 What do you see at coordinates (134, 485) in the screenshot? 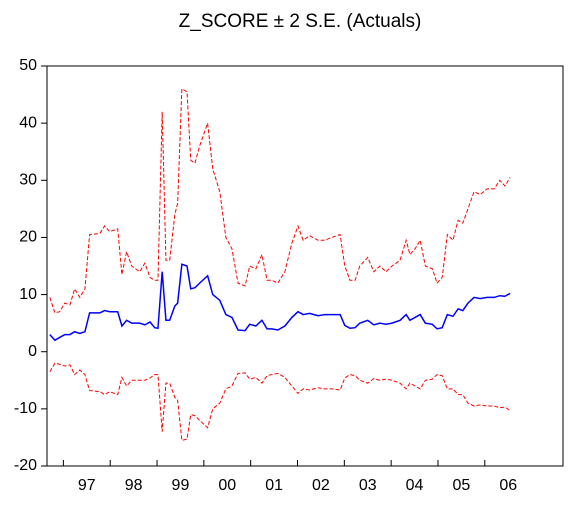
I see `x-tick-label: 98` at bounding box center [134, 485].